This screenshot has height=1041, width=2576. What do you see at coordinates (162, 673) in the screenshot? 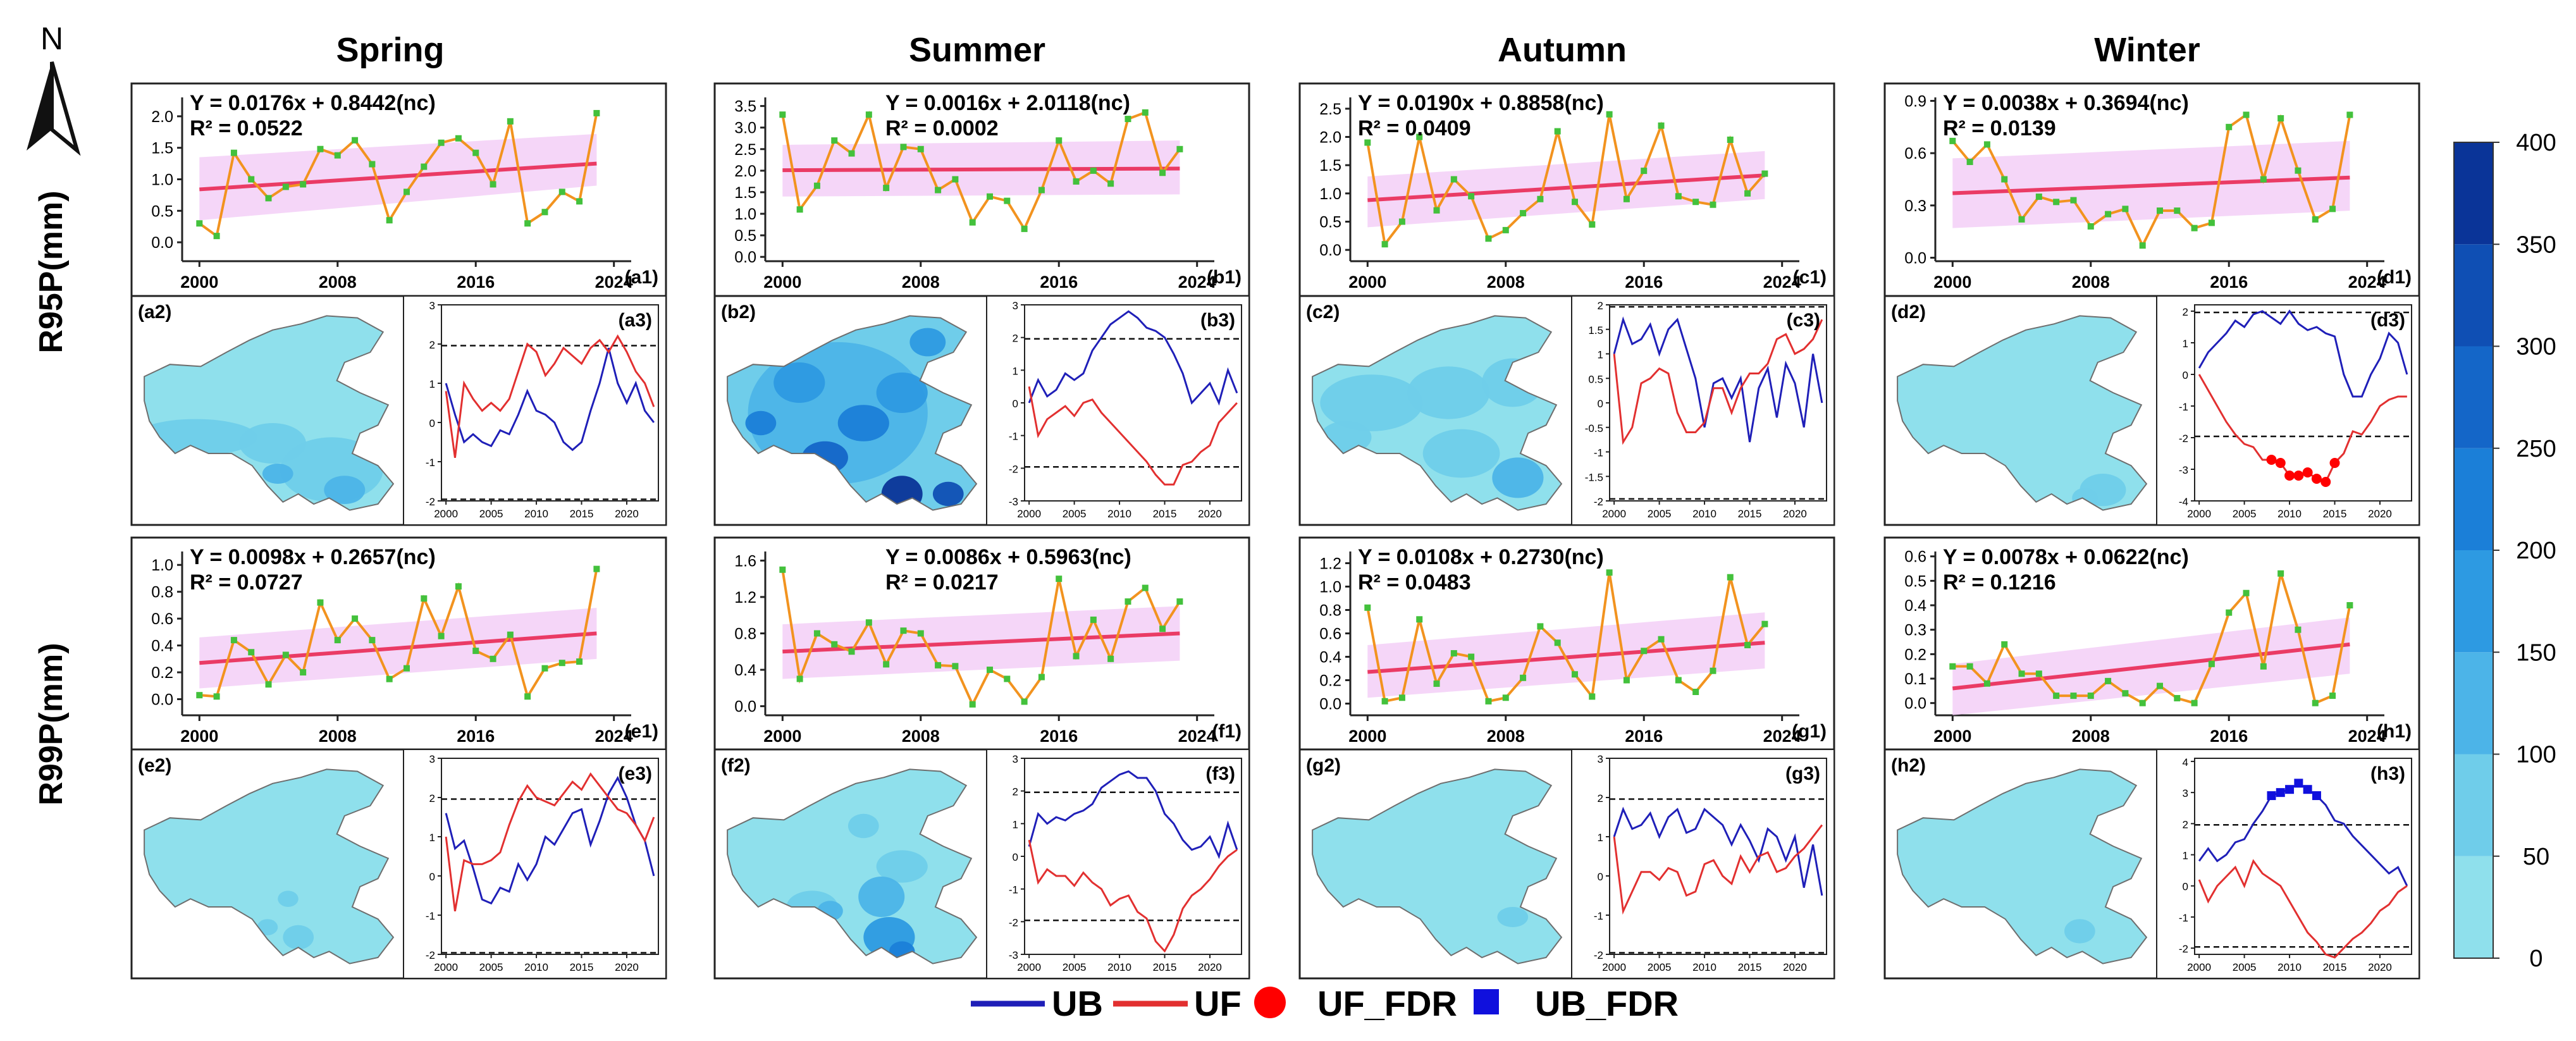
I see `y-tick-label: 0.2` at bounding box center [162, 673].